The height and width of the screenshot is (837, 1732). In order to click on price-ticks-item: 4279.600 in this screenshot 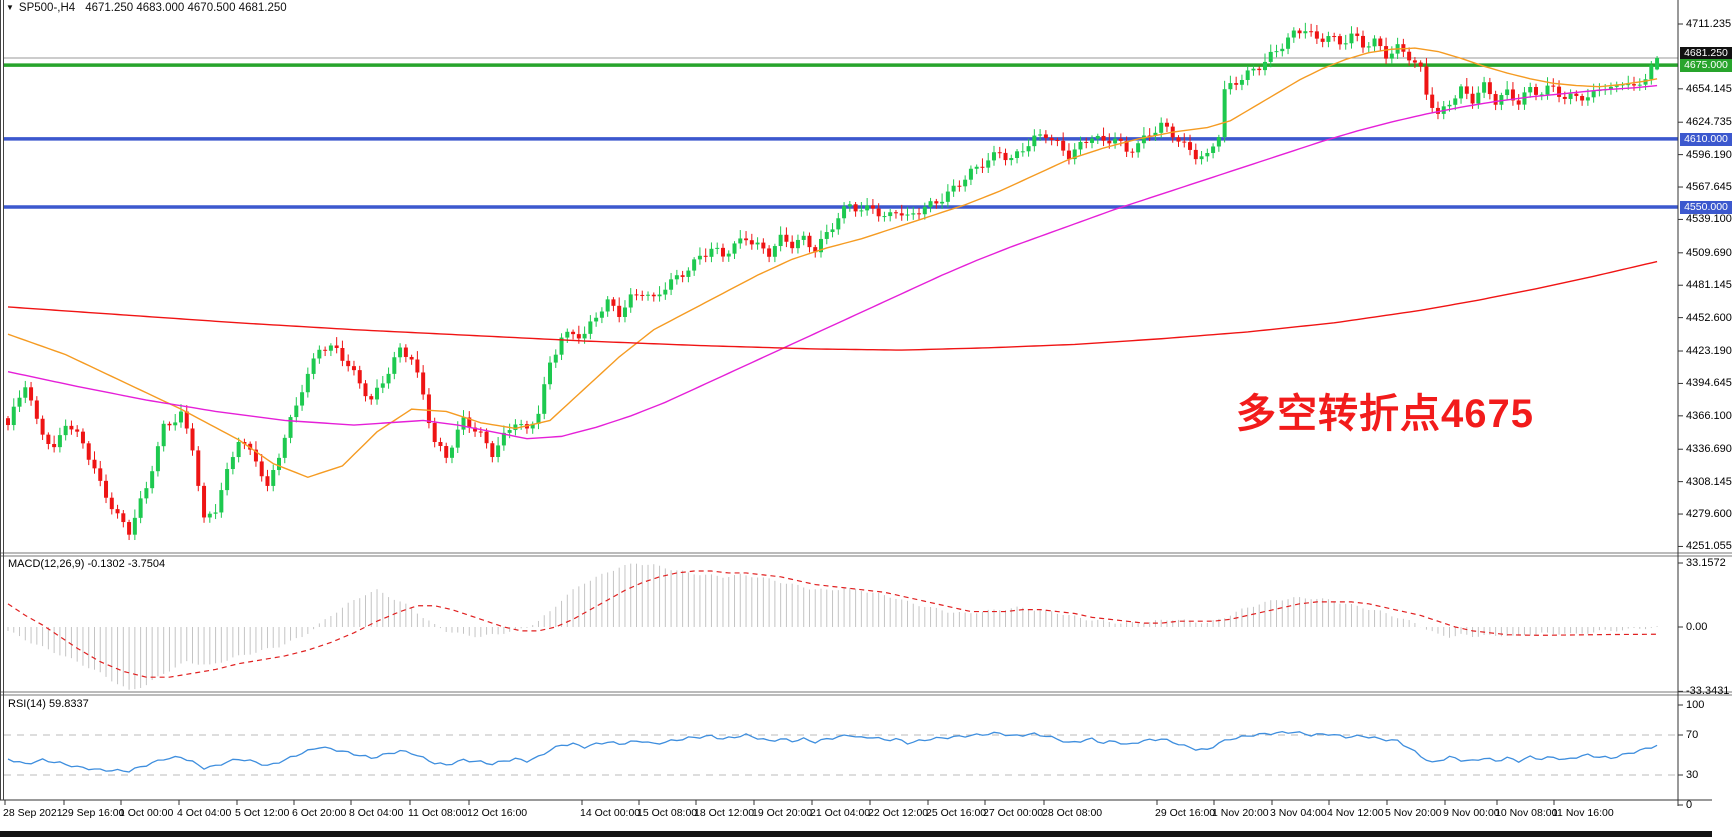, I will do `click(1709, 514)`.